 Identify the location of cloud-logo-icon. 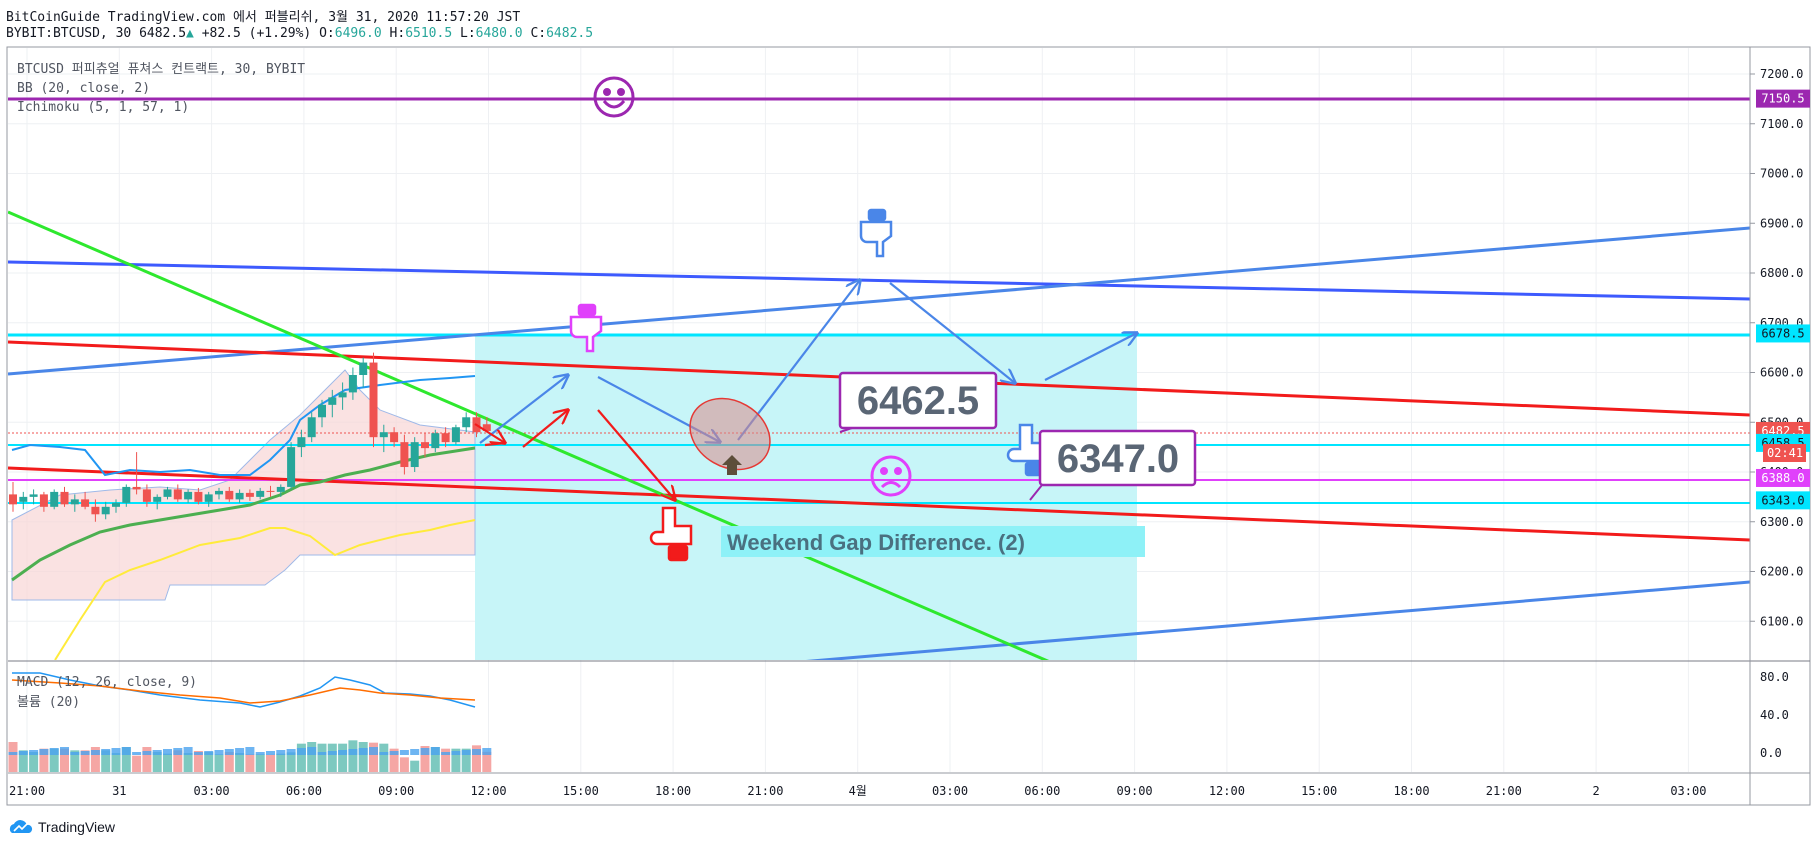
(21, 826).